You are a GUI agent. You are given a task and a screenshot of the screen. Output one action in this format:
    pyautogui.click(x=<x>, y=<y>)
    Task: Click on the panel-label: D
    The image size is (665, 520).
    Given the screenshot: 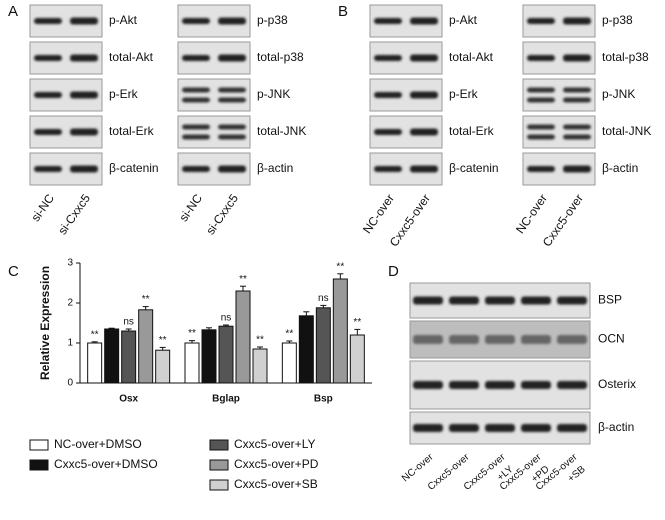 What is the action you would take?
    pyautogui.click(x=393, y=271)
    